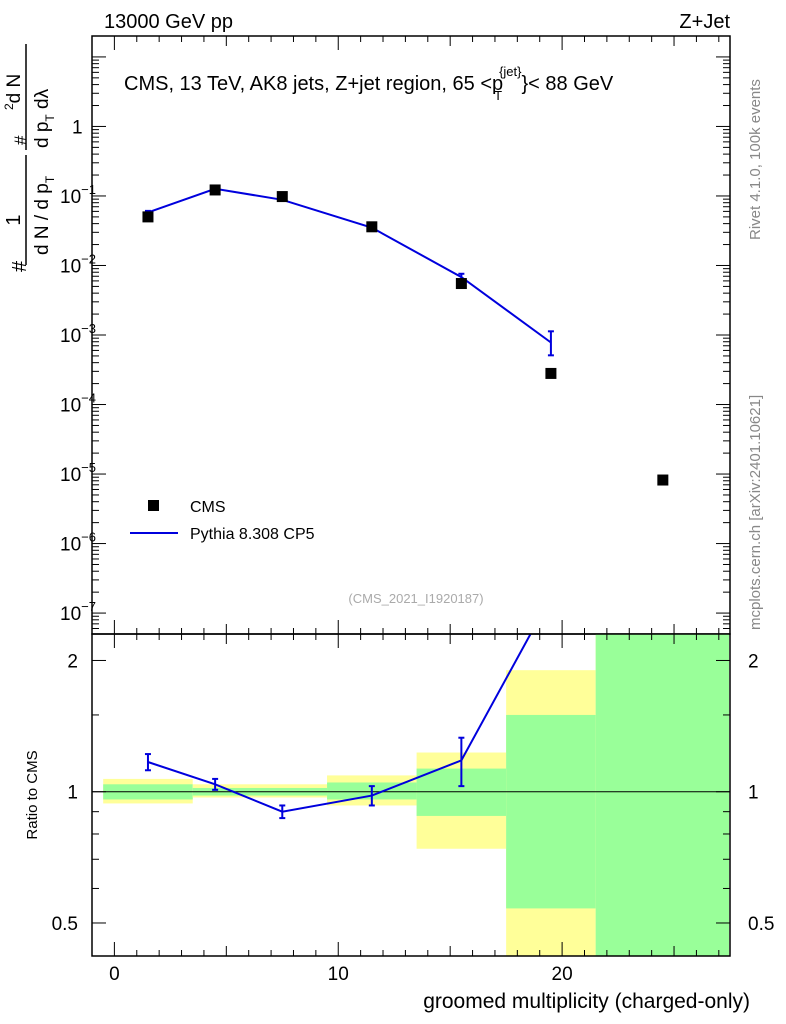 This screenshot has width=786, height=1024. I want to click on top-y-label: # 1 d N / d pT # 2d N d pT dλ, so click(29, 158).